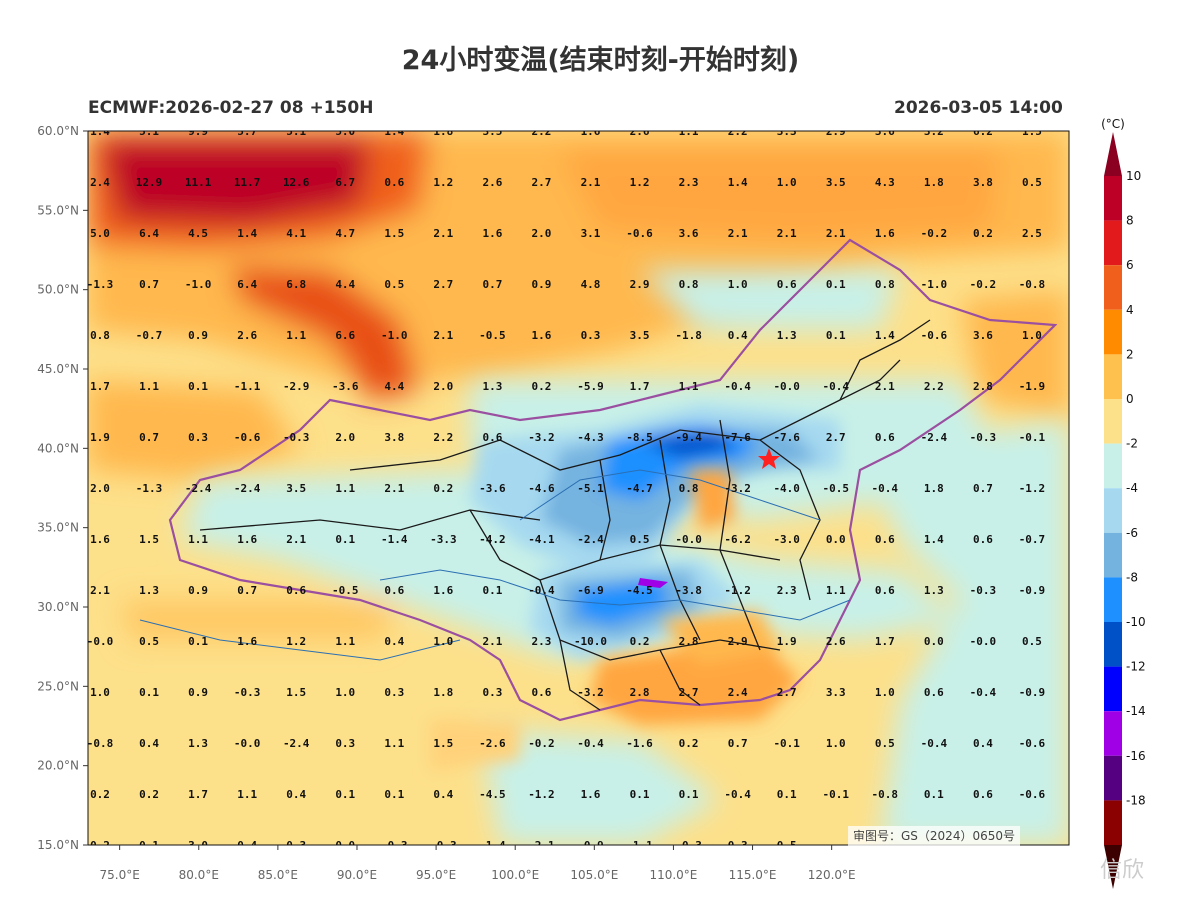 Image resolution: width=1201 pixels, height=900 pixels. Describe the element at coordinates (639, 845) in the screenshot. I see `grid-value: -1.1` at that location.